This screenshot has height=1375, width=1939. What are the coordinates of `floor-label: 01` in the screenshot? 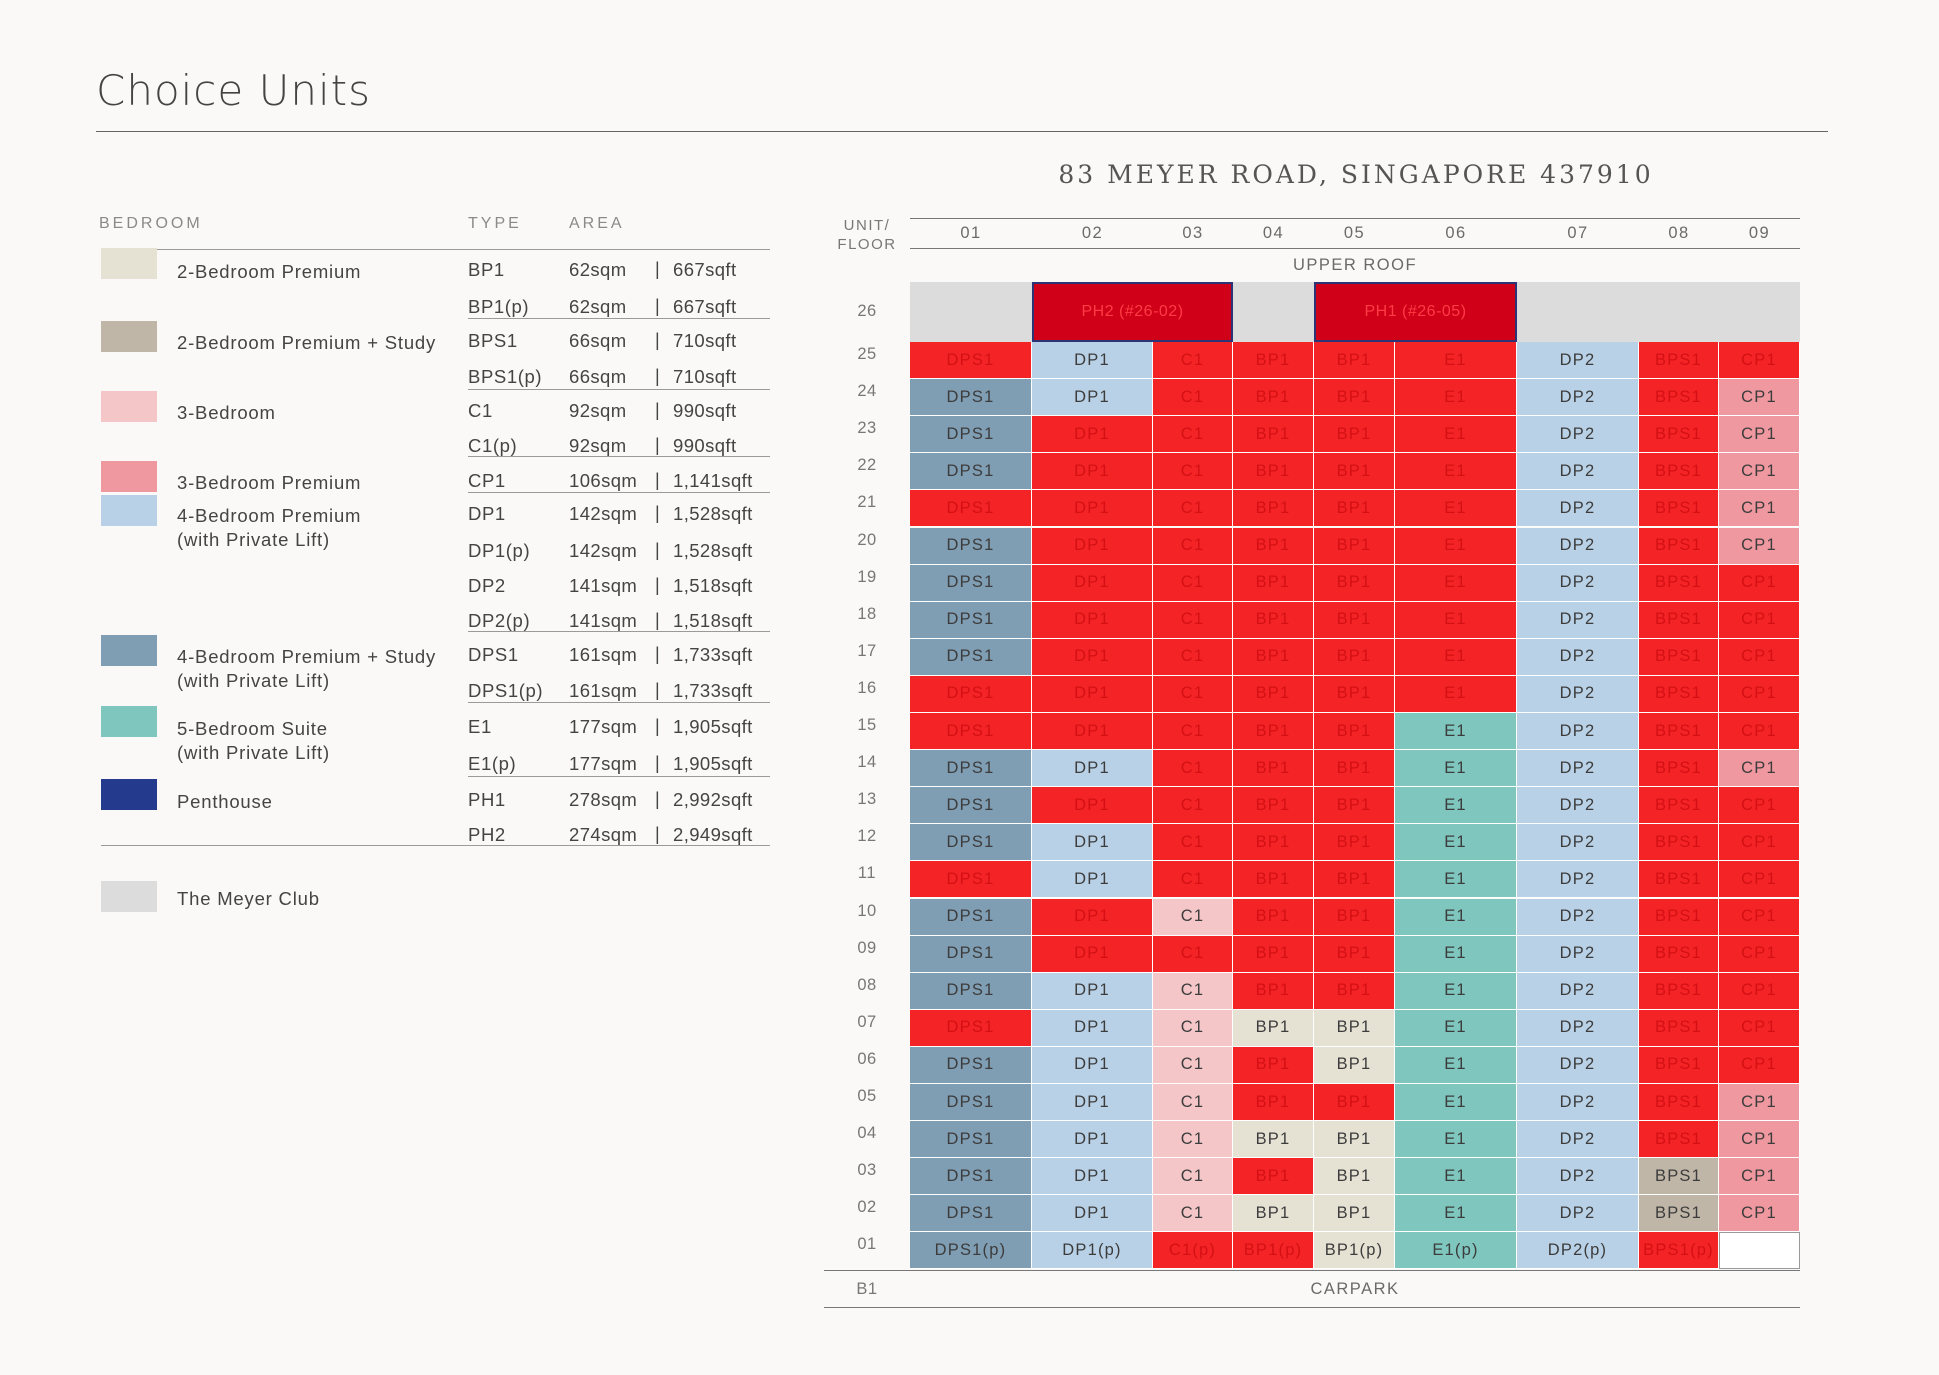 It's located at (867, 1244).